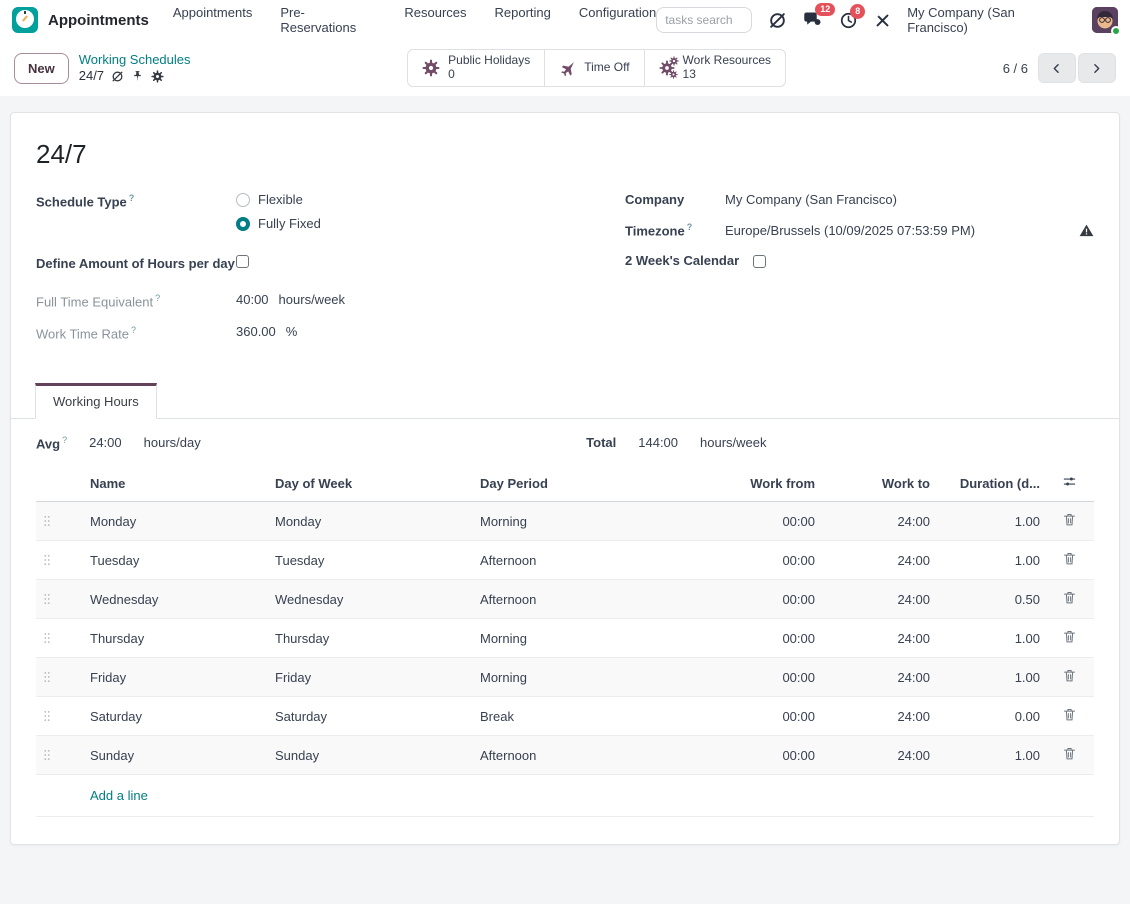  I want to click on radio-fully-fixed: Fully Fixed, so click(278, 223).